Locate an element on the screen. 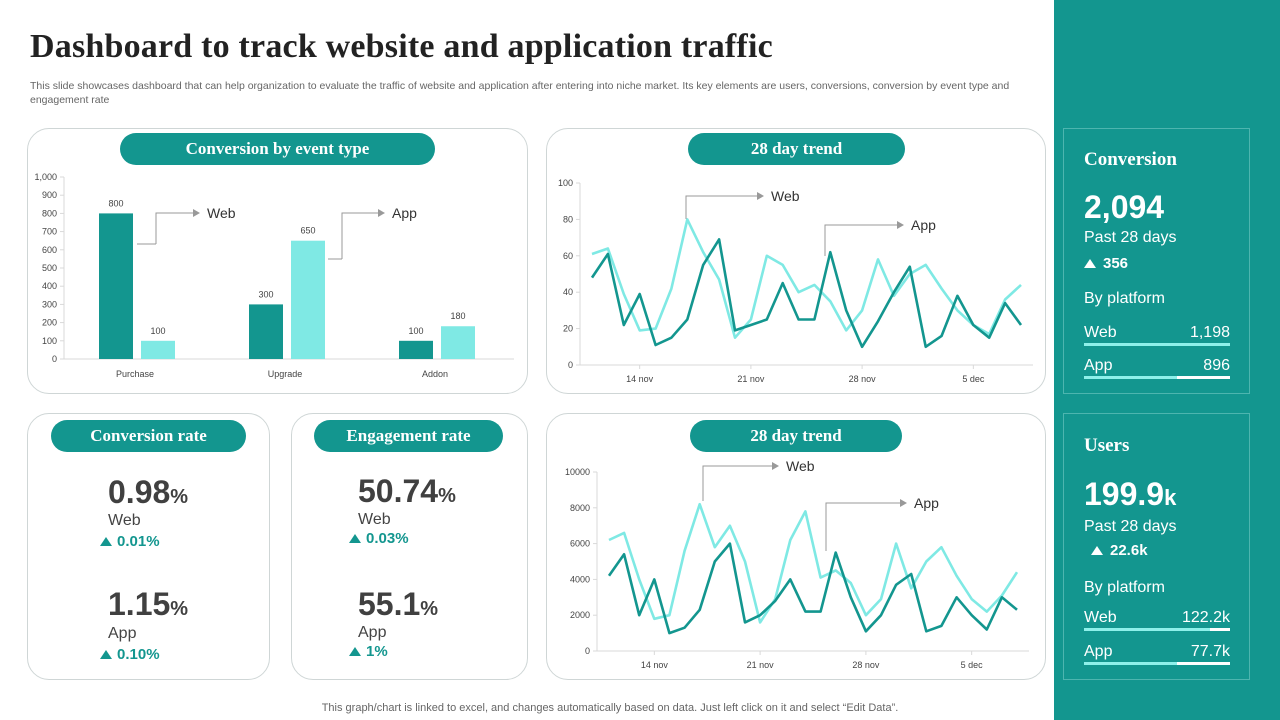 This screenshot has width=1280, height=720. bar-web-upgrade is located at coordinates (266, 331).